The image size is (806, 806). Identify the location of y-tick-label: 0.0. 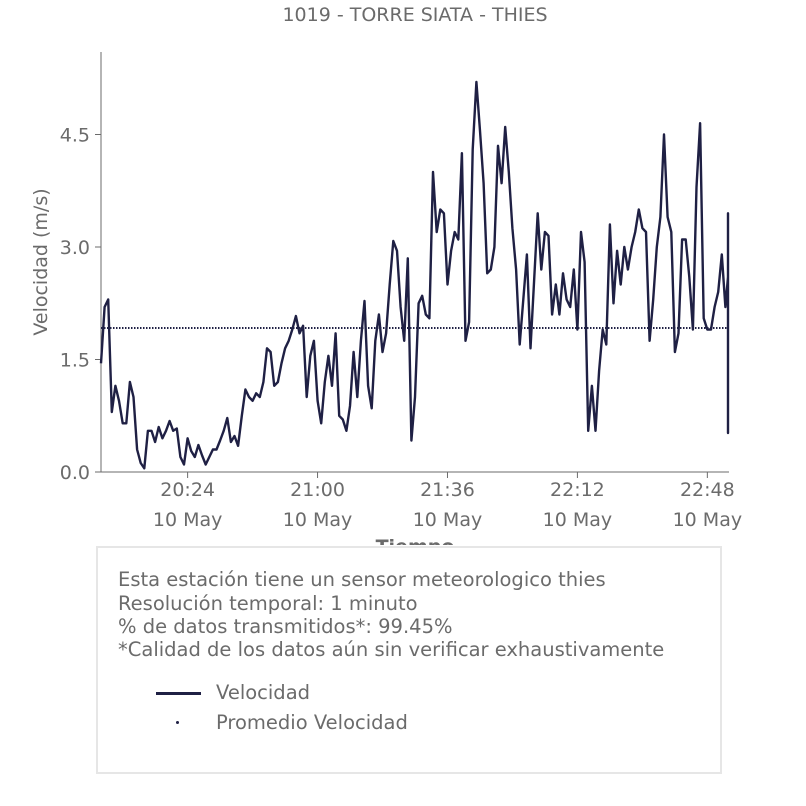
(75, 473).